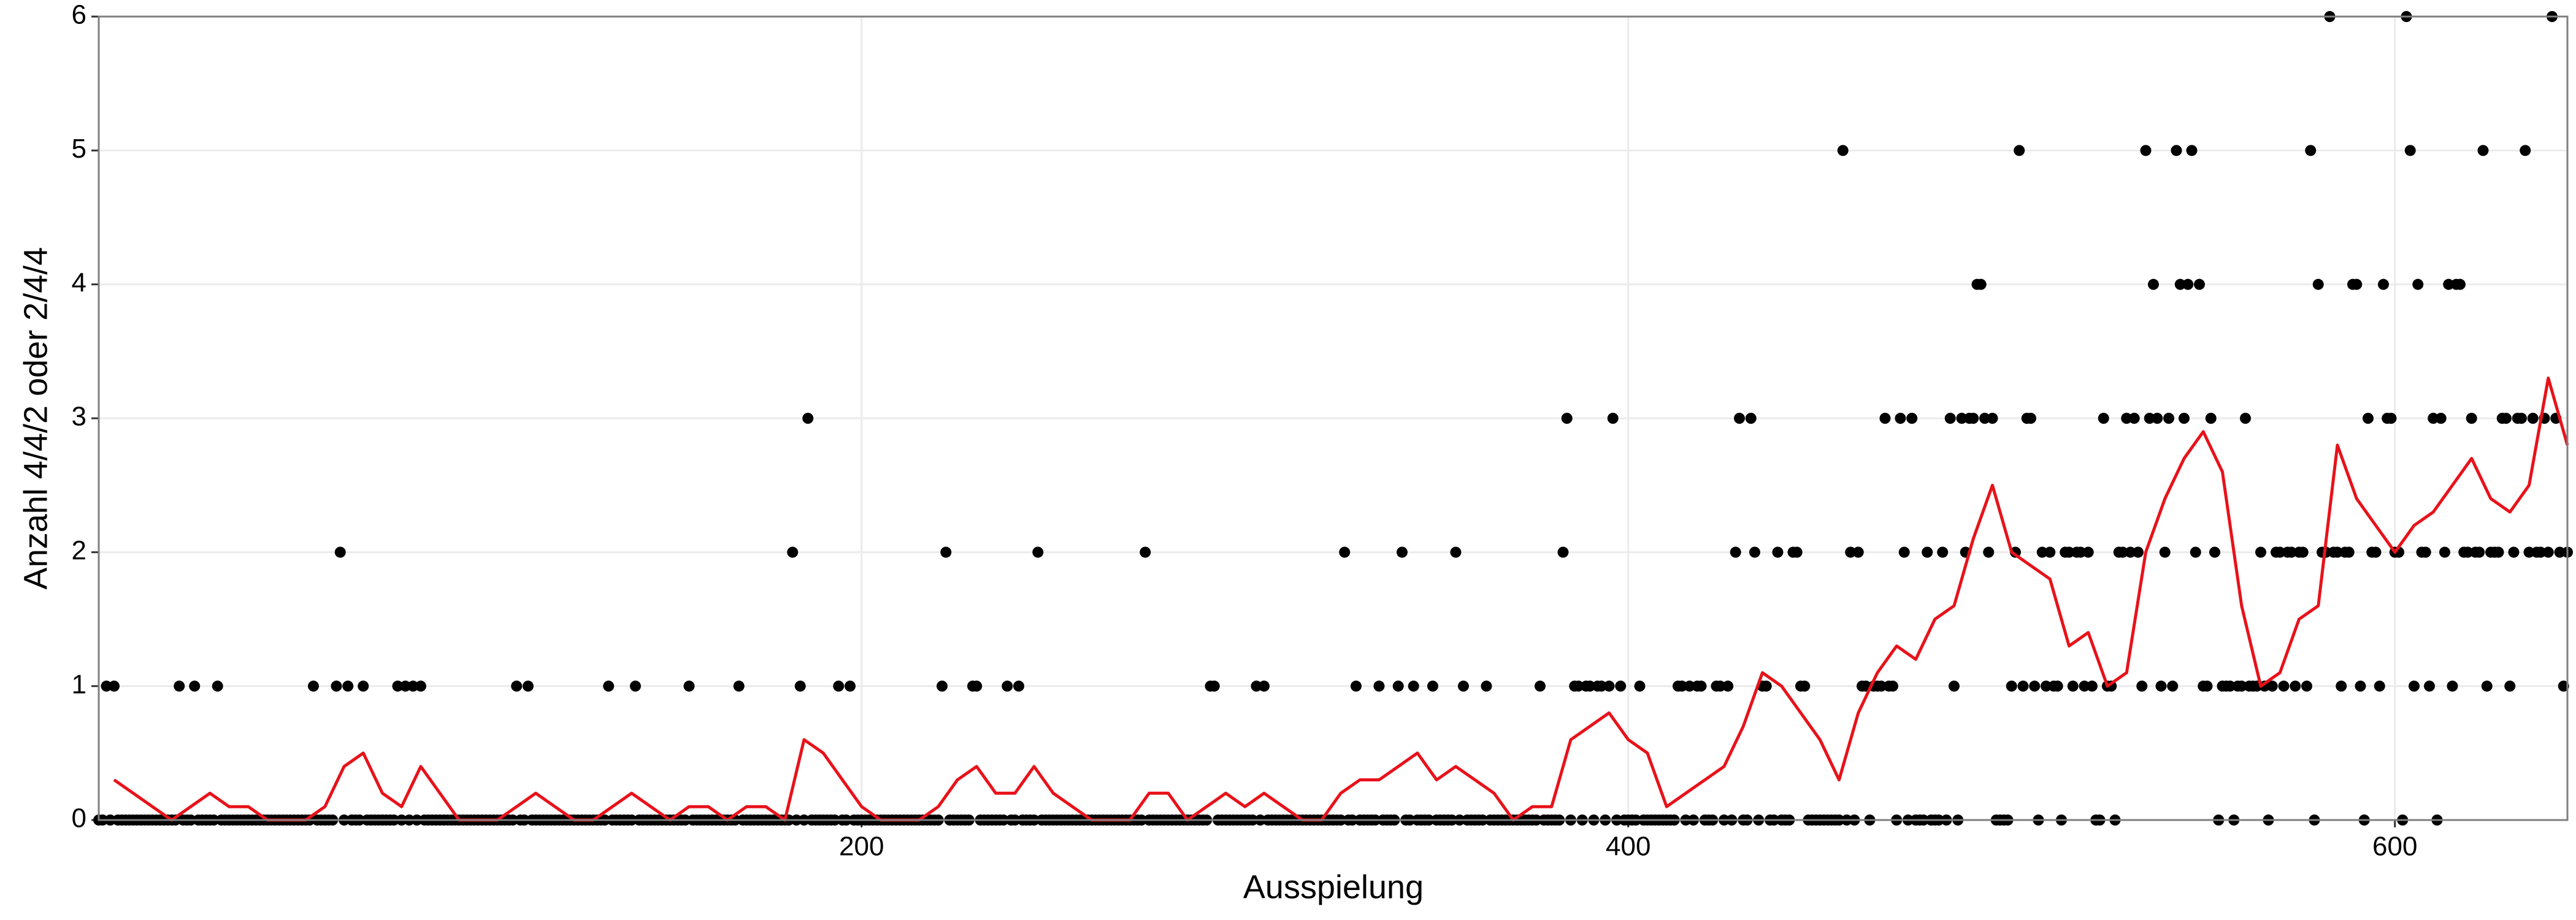  Describe the element at coordinates (79, 684) in the screenshot. I see `y-tick-label: 1` at that location.